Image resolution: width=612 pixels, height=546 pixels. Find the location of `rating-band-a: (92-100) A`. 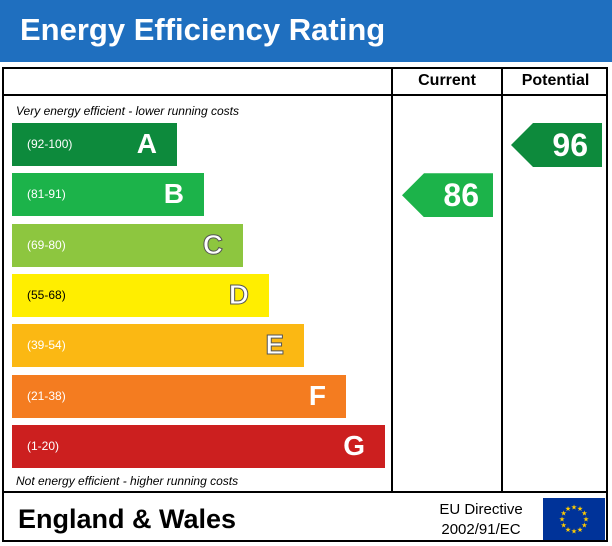

rating-band-a: (92-100) A is located at coordinates (94, 144).